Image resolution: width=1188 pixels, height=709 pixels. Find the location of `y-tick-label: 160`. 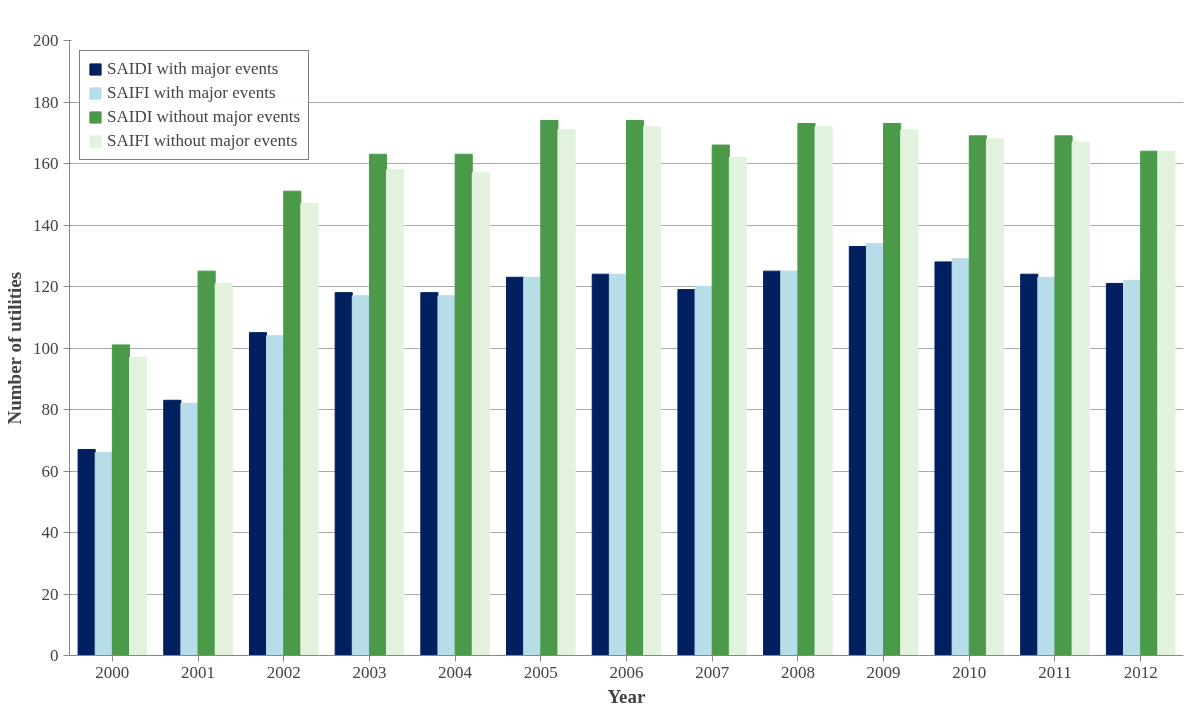

y-tick-label: 160 is located at coordinates (46, 163).